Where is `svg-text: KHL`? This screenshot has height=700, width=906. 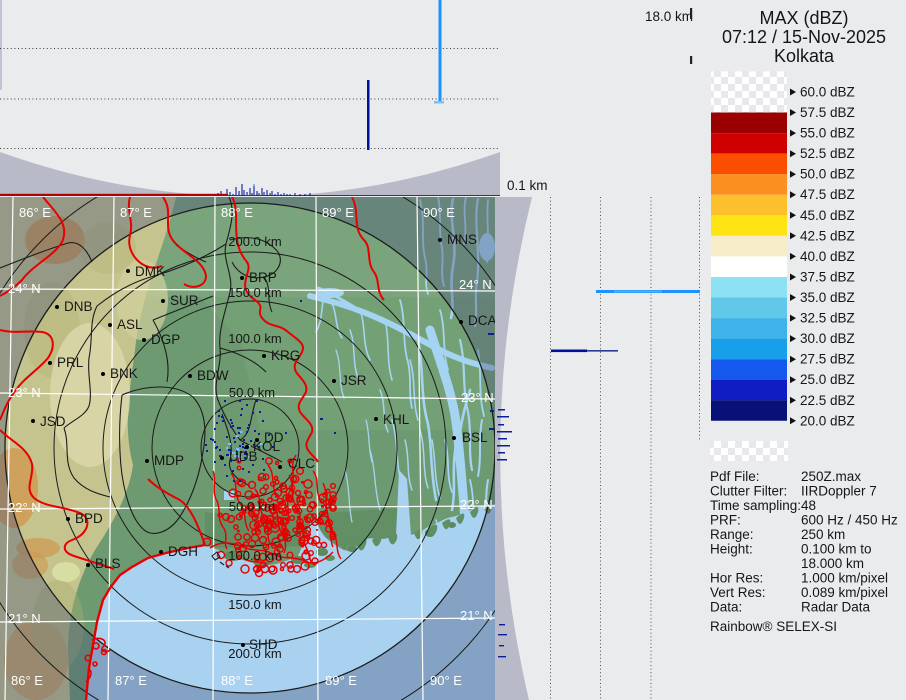 svg-text: KHL is located at coordinates (396, 419).